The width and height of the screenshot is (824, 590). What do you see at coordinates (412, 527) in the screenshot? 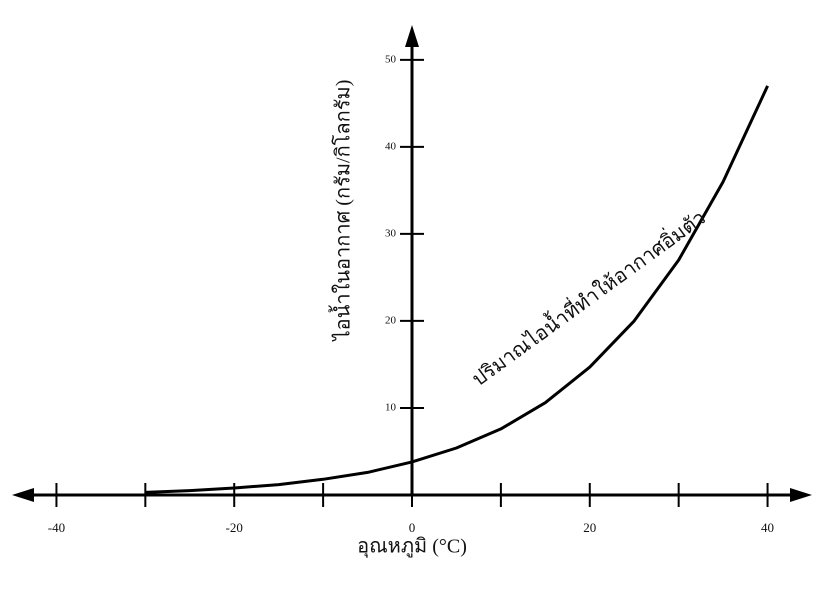
I see `x-tick-label: 0` at bounding box center [412, 527].